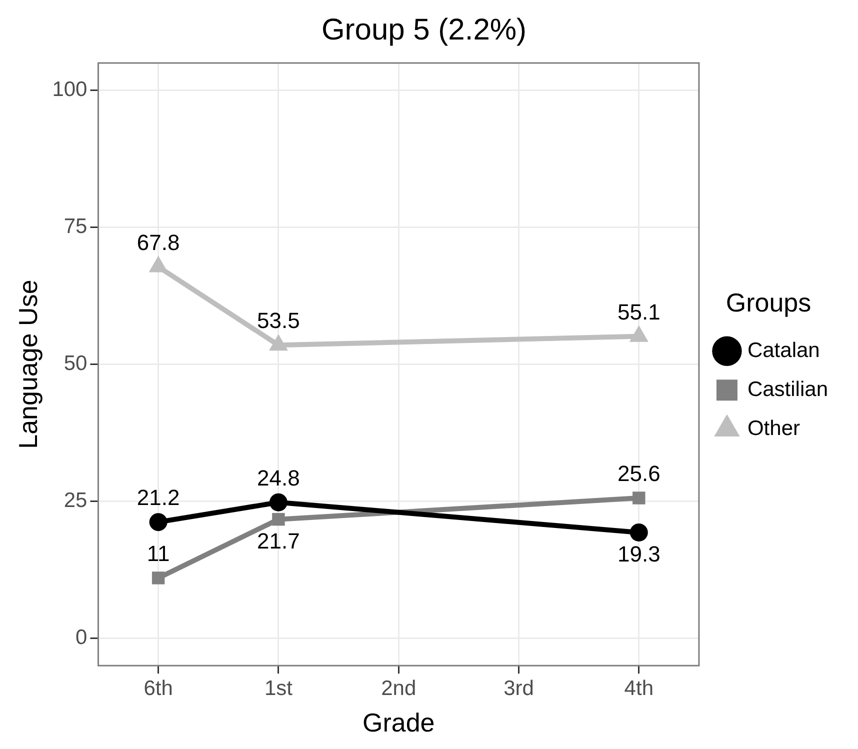 The image size is (858, 749). Describe the element at coordinates (278, 688) in the screenshot. I see `x-tick-label: 1st` at that location.